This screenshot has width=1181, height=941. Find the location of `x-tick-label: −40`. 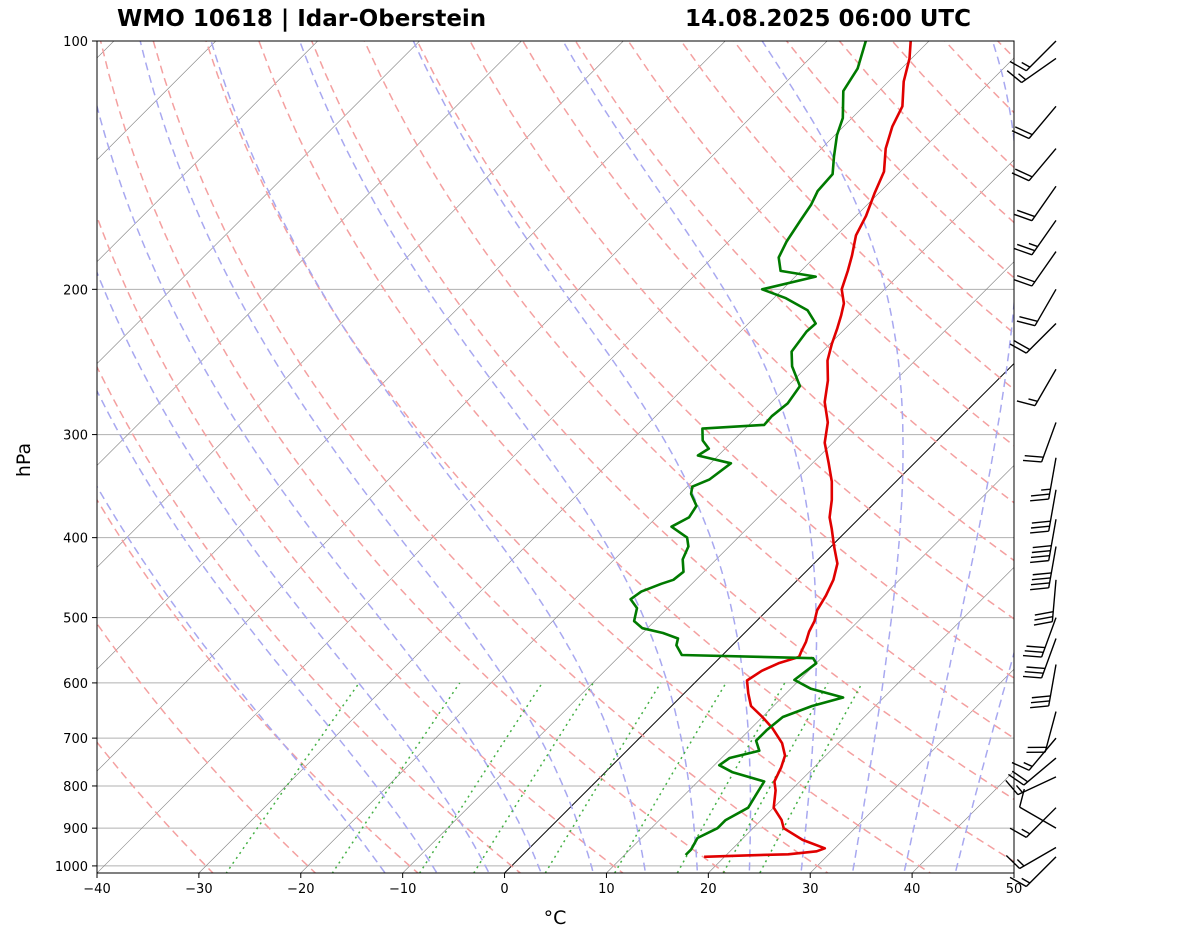

x-tick-label: −40 is located at coordinates (96, 889).